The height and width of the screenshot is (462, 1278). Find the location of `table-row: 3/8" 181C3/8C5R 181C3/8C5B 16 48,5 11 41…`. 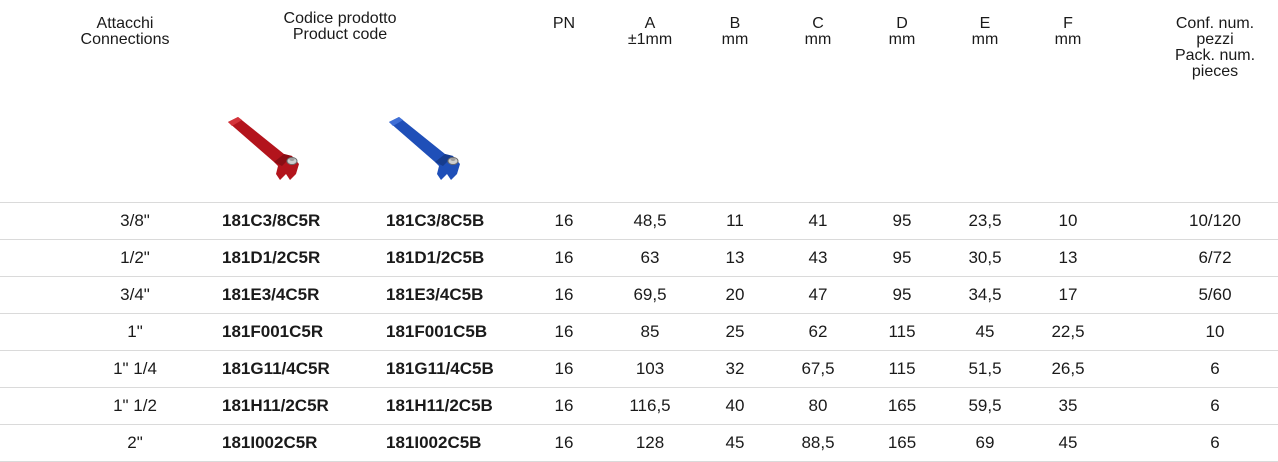

table-row: 3/8" 181C3/8C5R 181C3/8C5B 16 48,5 11 41… is located at coordinates (639, 221).